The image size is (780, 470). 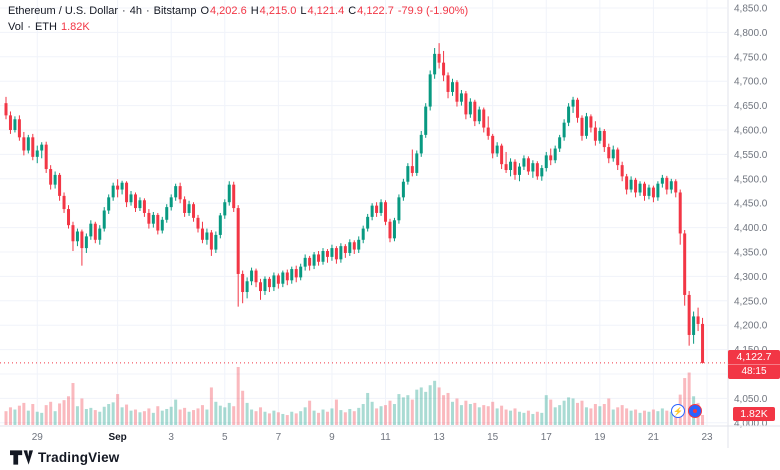 What do you see at coordinates (751, 228) in the screenshot?
I see `price-tick-label: 4,400.0` at bounding box center [751, 228].